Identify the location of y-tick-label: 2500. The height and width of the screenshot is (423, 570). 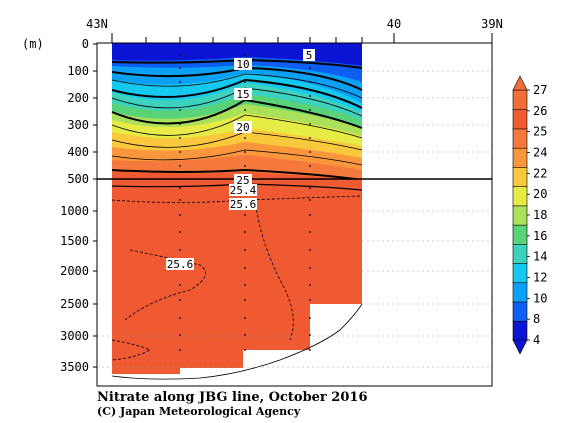
(74, 304).